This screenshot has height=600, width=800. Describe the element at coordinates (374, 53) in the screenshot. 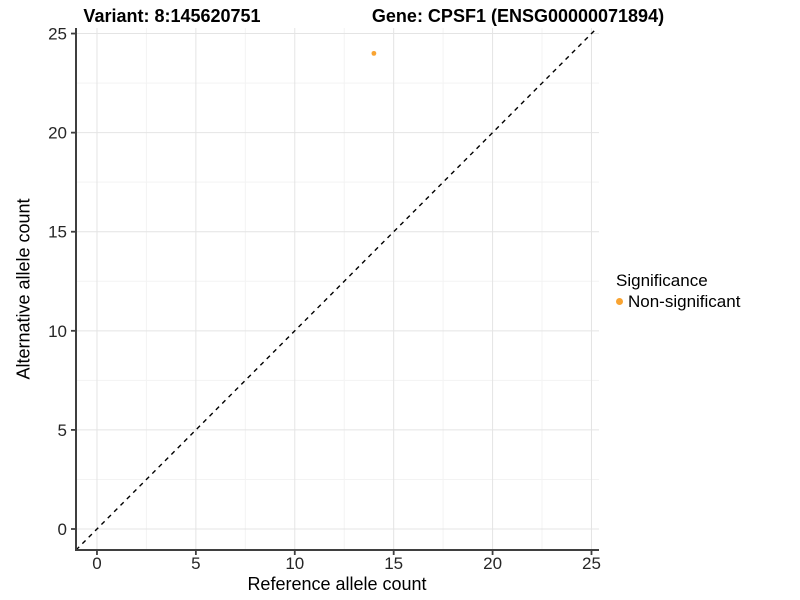

I see `data-point` at that location.